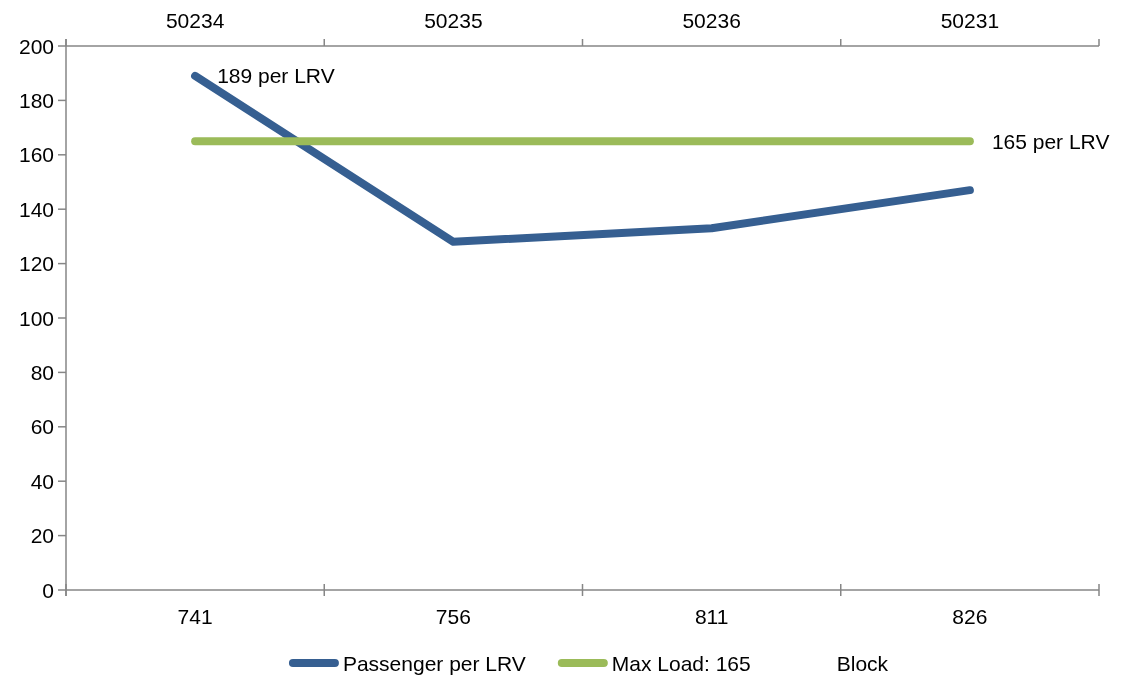 The image size is (1125, 677). I want to click on x-tick-label: 811, so click(711, 616).